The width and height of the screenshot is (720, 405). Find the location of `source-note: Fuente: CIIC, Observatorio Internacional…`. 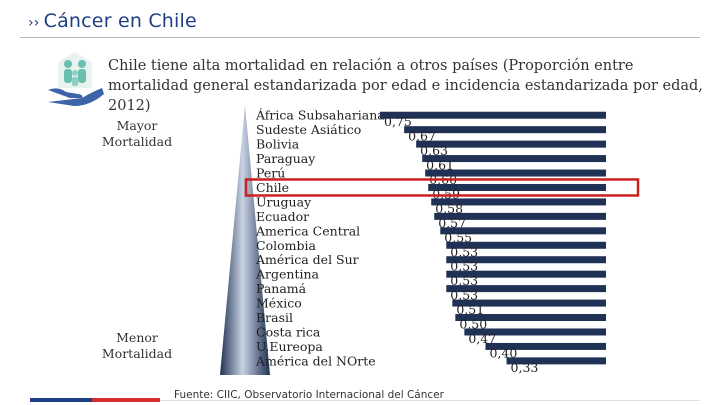

source-note: Fuente: CIIC, Observatorio Internacional… is located at coordinates (309, 395).